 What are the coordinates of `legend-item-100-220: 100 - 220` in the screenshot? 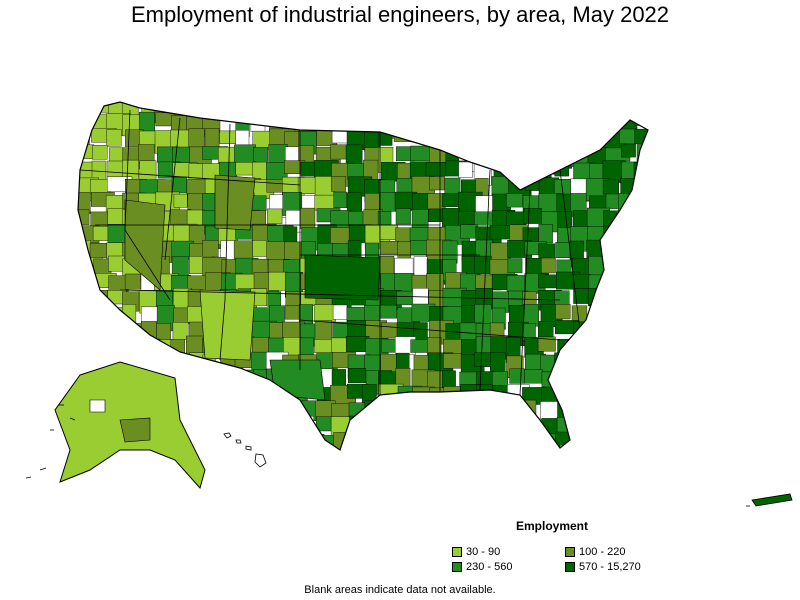 It's located at (595, 552).